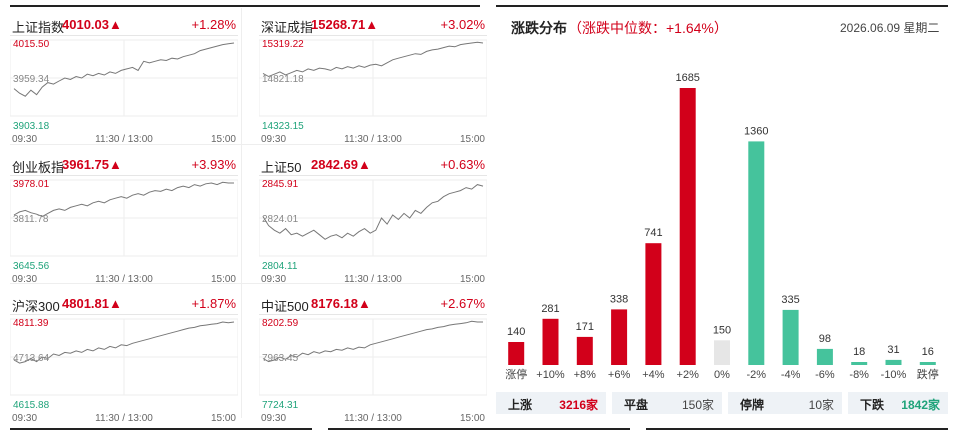  What do you see at coordinates (462, 24) in the screenshot?
I see `index-change: +3.02%` at bounding box center [462, 24].